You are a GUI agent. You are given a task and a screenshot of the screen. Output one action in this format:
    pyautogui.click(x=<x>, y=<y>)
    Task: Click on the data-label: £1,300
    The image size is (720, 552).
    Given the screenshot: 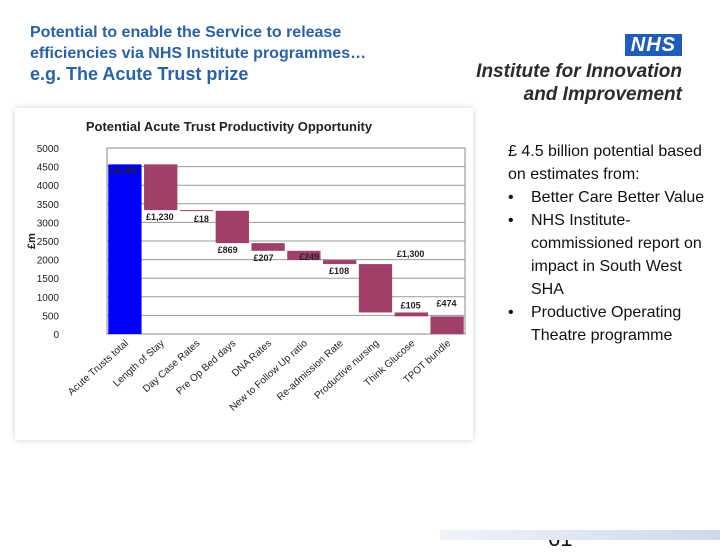 What is the action you would take?
    pyautogui.click(x=411, y=254)
    